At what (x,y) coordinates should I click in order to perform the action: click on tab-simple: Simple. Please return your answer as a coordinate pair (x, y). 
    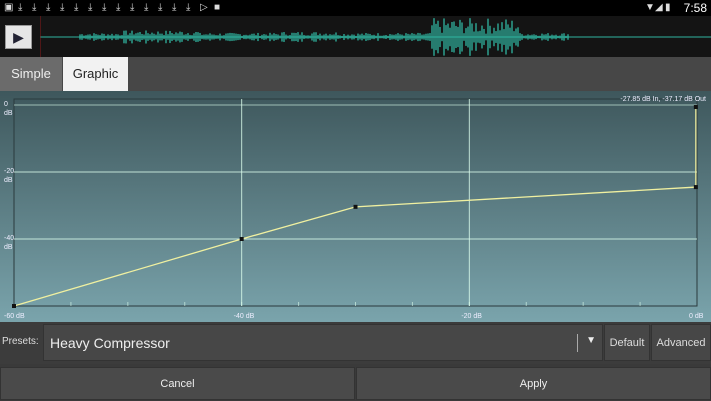
    Looking at the image, I should click on (31, 74).